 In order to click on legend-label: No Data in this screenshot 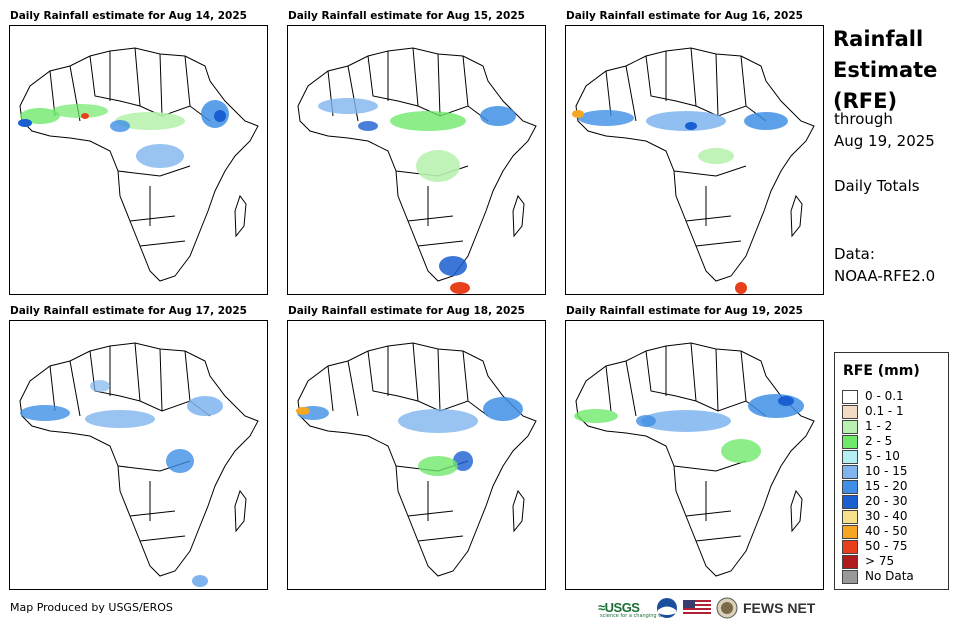, I will do `click(889, 576)`.